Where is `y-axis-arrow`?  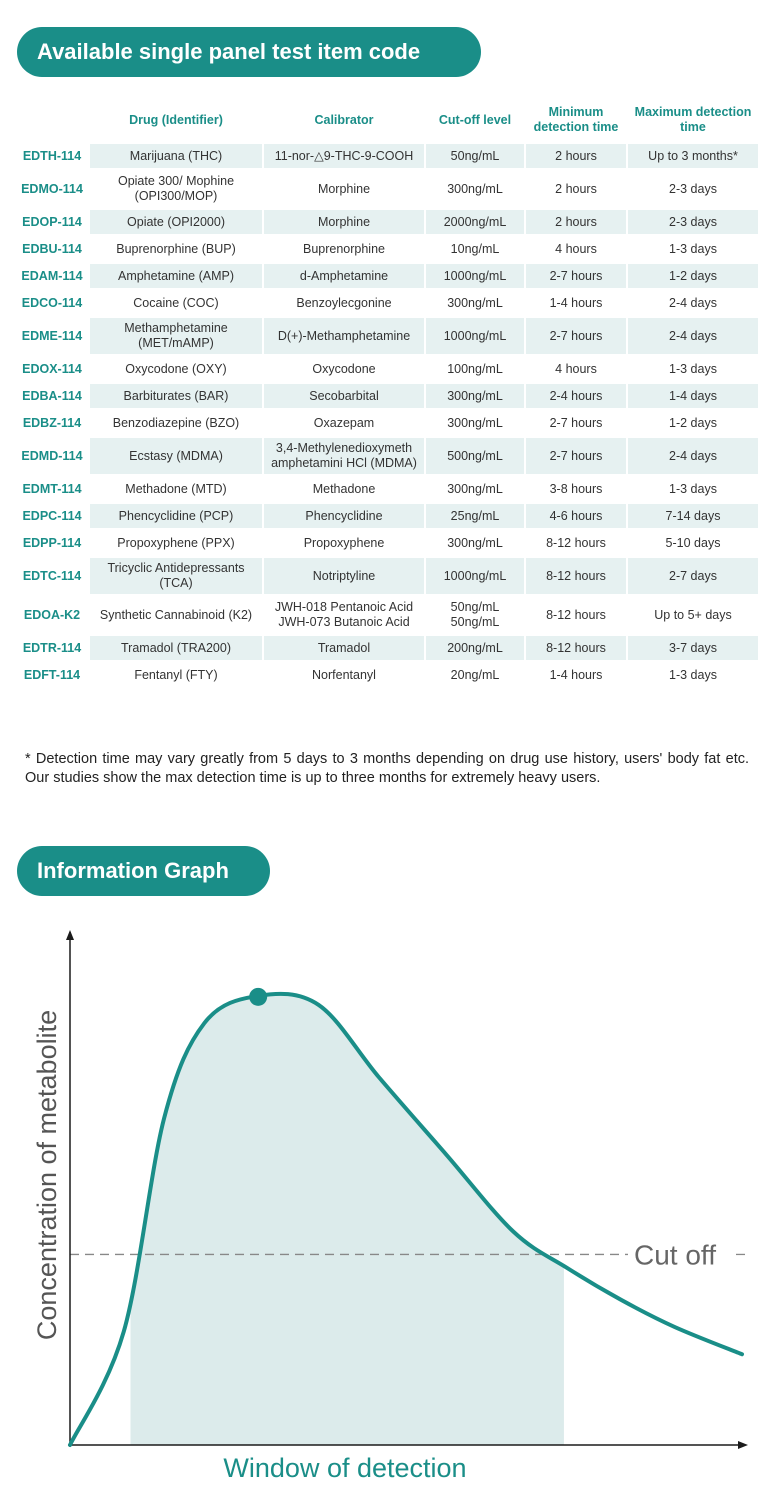 y-axis-arrow is located at coordinates (70, 935).